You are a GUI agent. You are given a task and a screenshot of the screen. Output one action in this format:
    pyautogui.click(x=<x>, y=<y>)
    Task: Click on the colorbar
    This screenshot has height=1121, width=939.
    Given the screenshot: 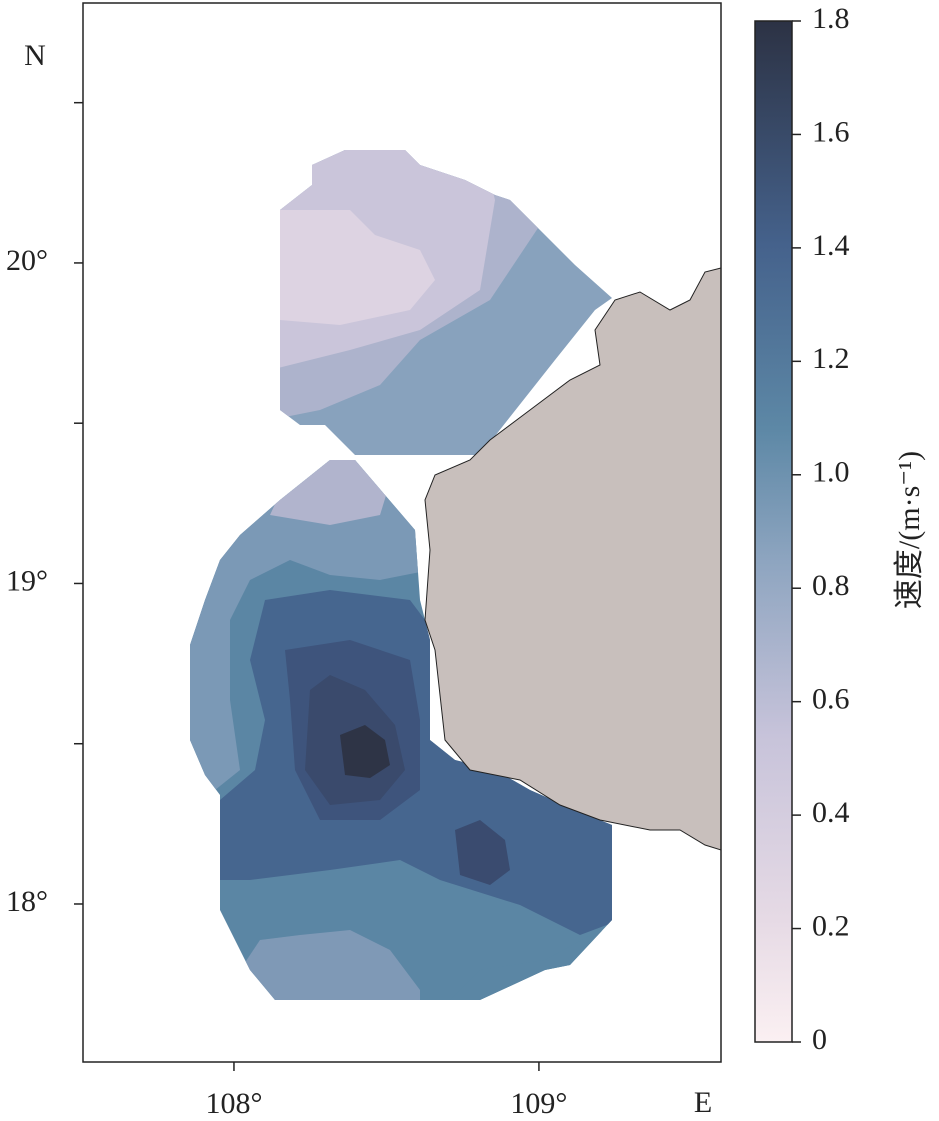 What is the action you would take?
    pyautogui.click(x=773, y=531)
    